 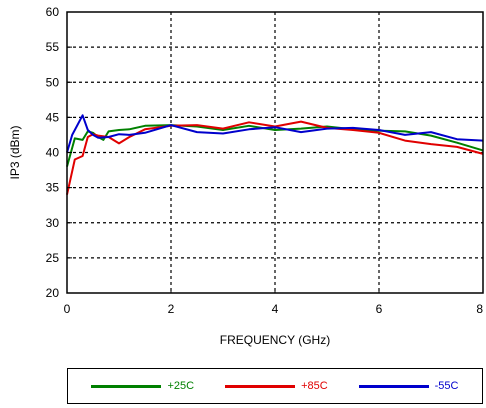 What do you see at coordinates (53, 153) in the screenshot?
I see `y-tick-label: 40` at bounding box center [53, 153].